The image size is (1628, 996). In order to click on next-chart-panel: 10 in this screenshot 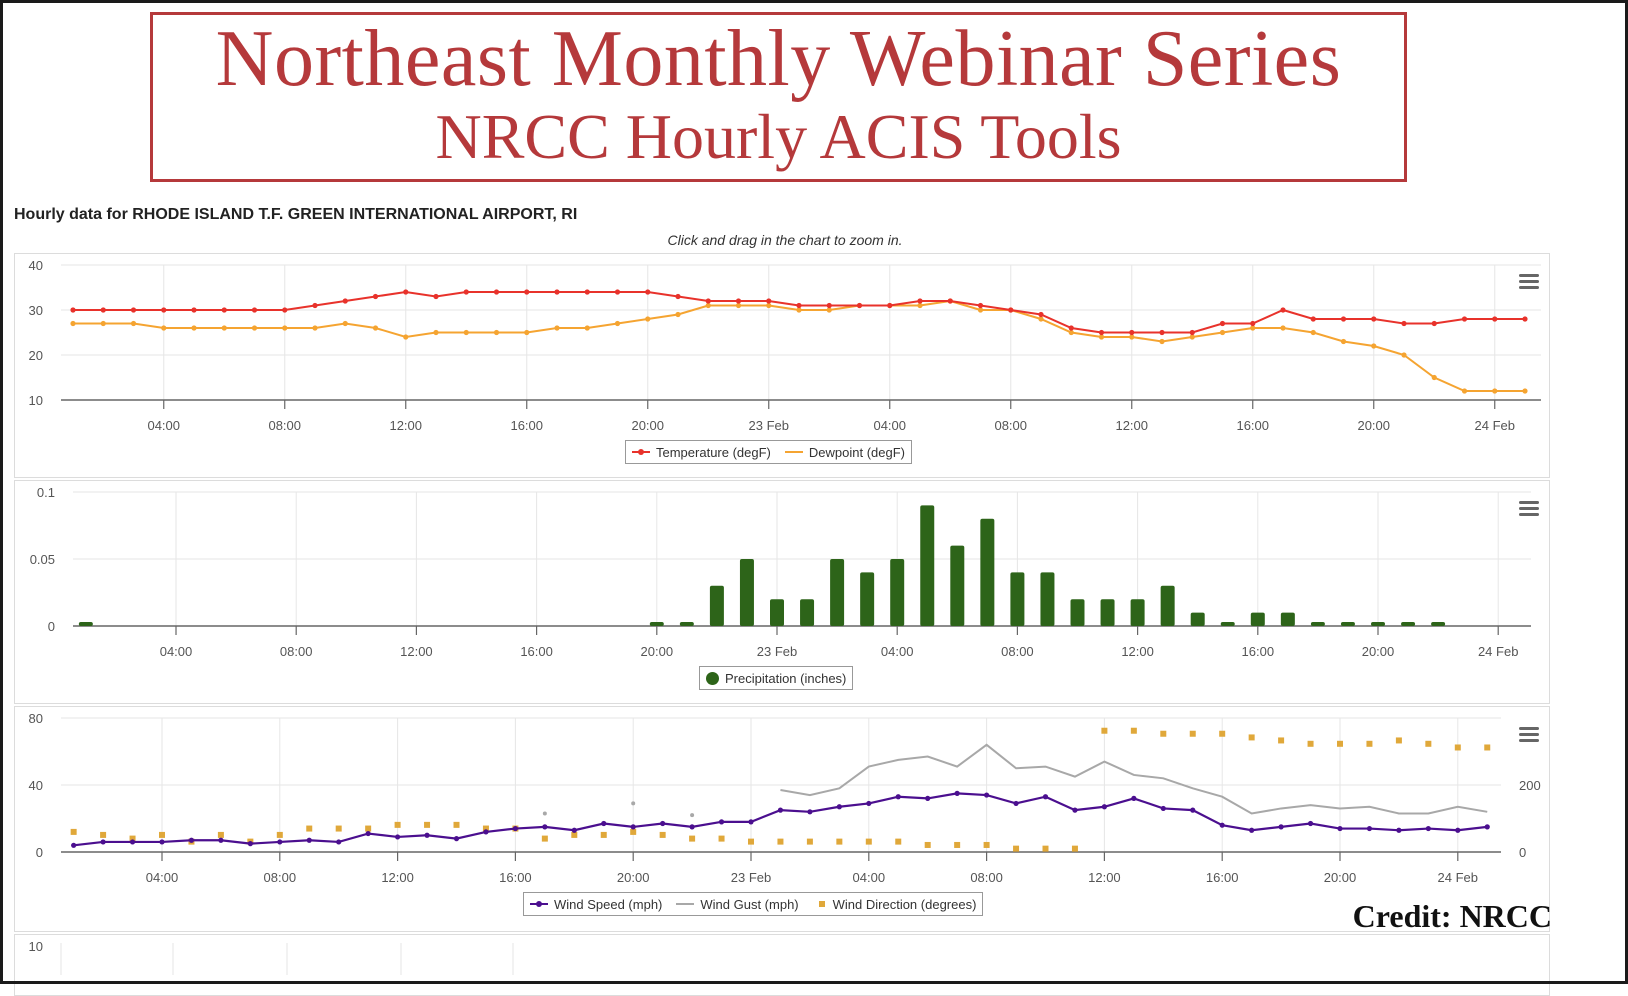, I will do `click(782, 965)`.